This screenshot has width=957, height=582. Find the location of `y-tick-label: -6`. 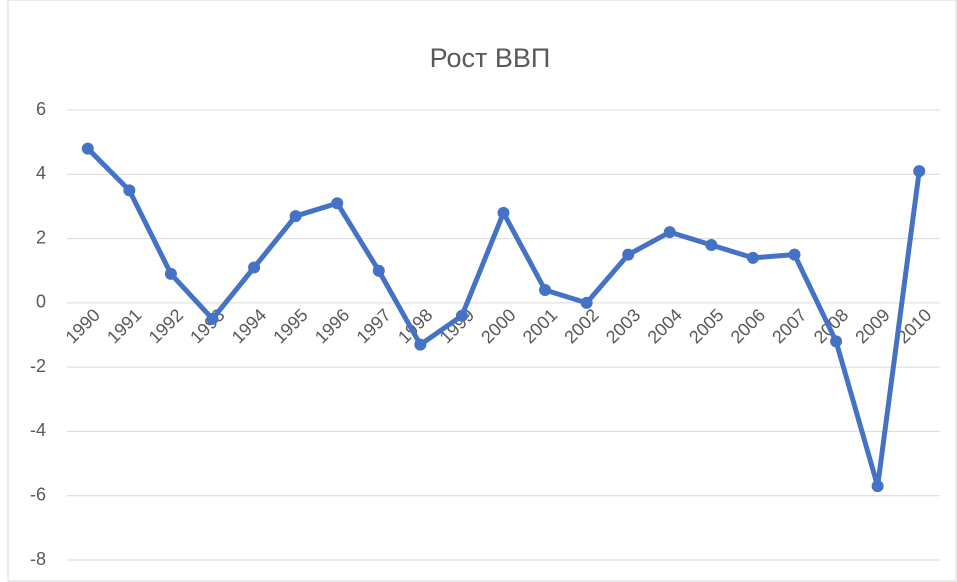

y-tick-label: -6 is located at coordinates (38, 494).